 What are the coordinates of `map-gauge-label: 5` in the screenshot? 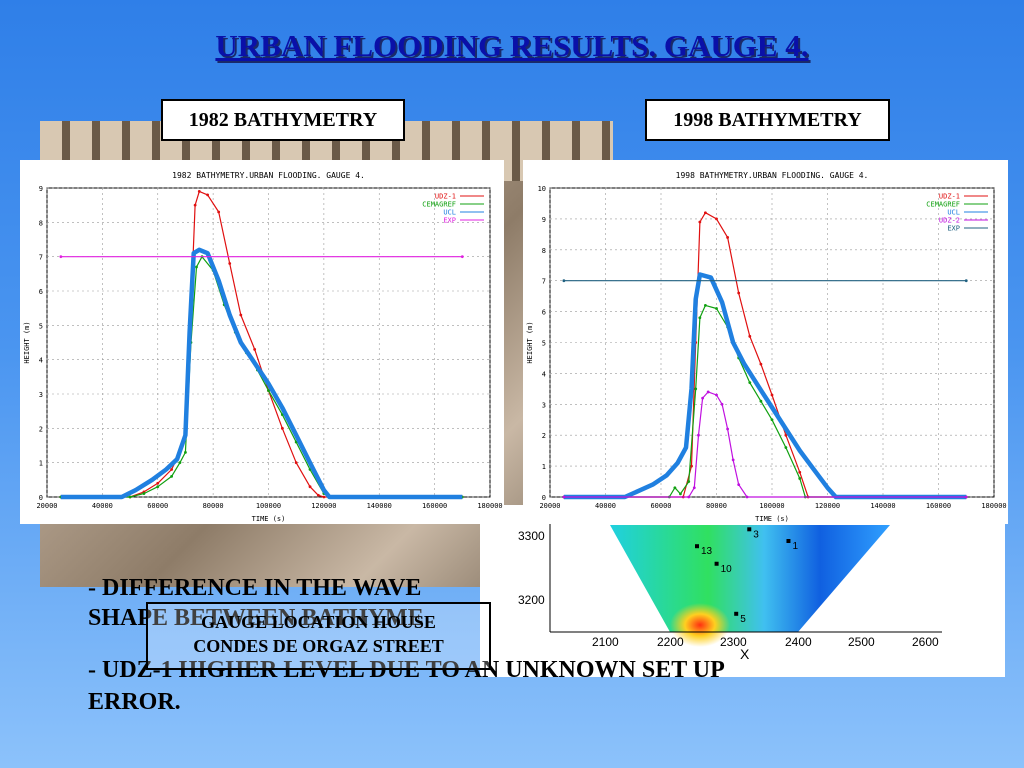 It's located at (743, 619).